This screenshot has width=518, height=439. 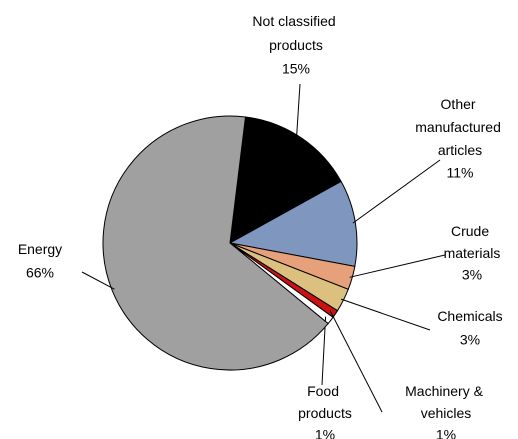 I want to click on slice-label: Machinery & vehicles, so click(x=446, y=402).